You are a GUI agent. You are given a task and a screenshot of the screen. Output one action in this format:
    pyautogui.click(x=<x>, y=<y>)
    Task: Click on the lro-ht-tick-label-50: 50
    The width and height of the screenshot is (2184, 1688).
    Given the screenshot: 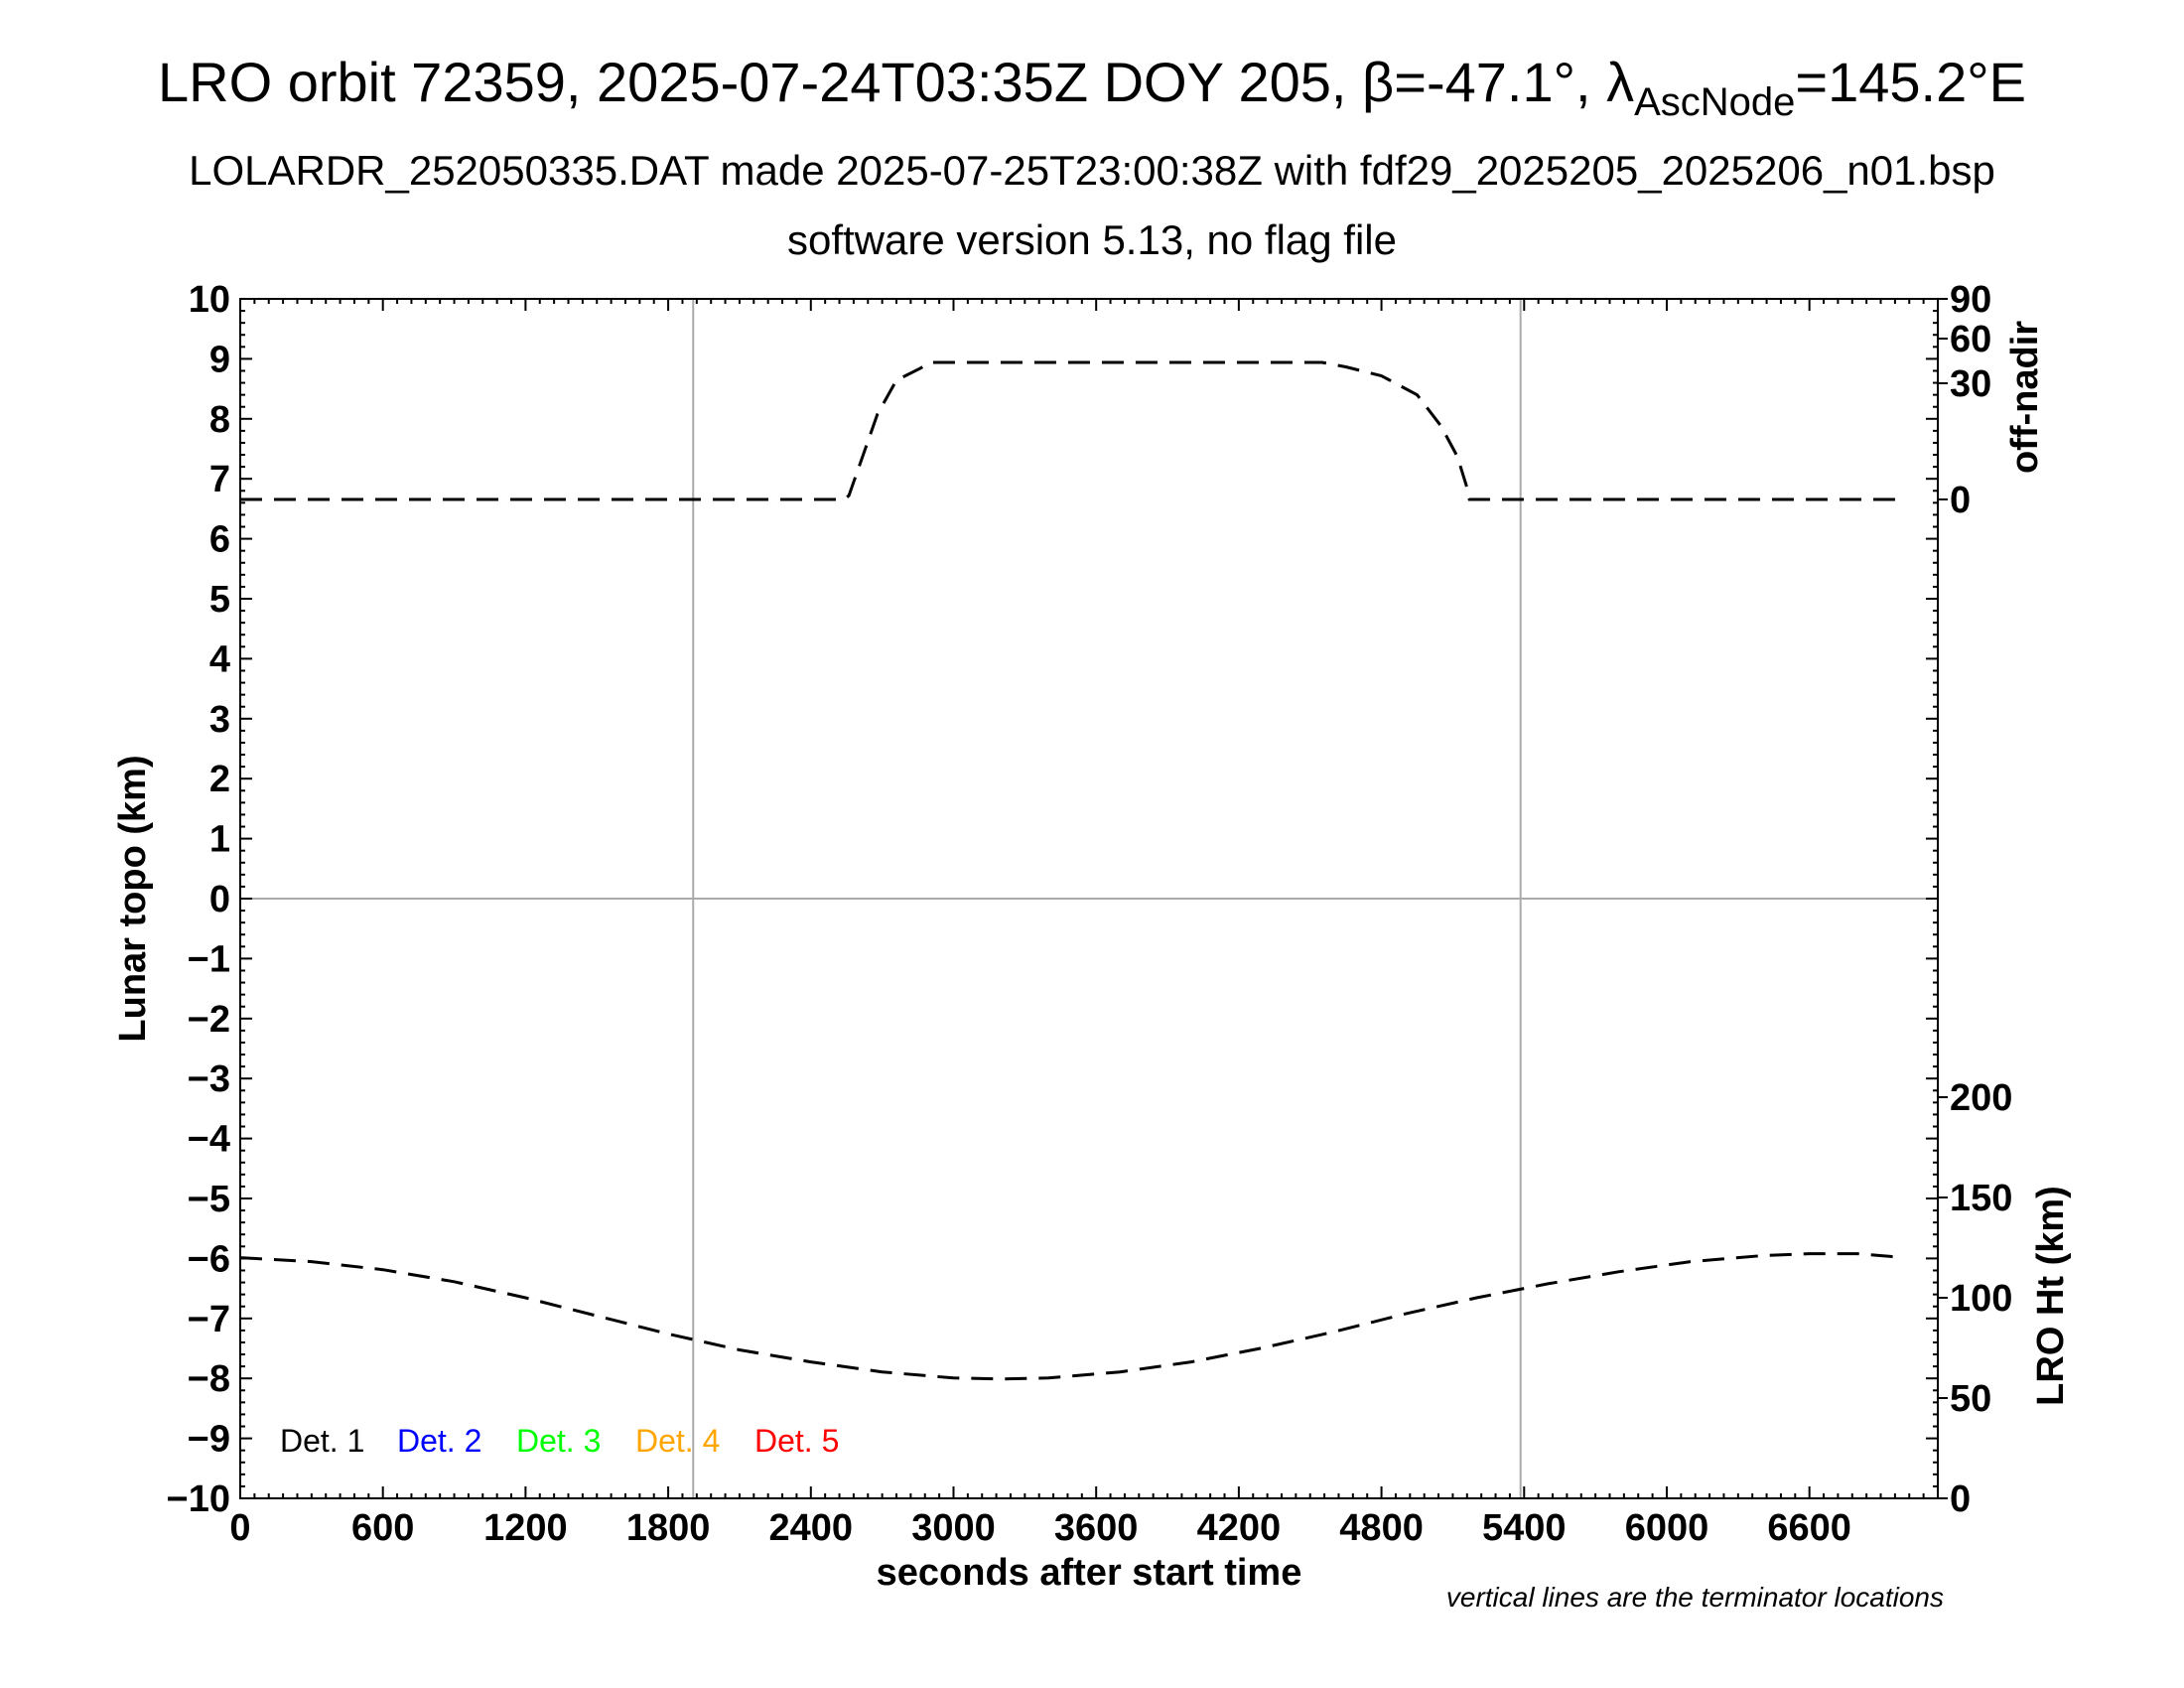 What is the action you would take?
    pyautogui.click(x=1970, y=1399)
    